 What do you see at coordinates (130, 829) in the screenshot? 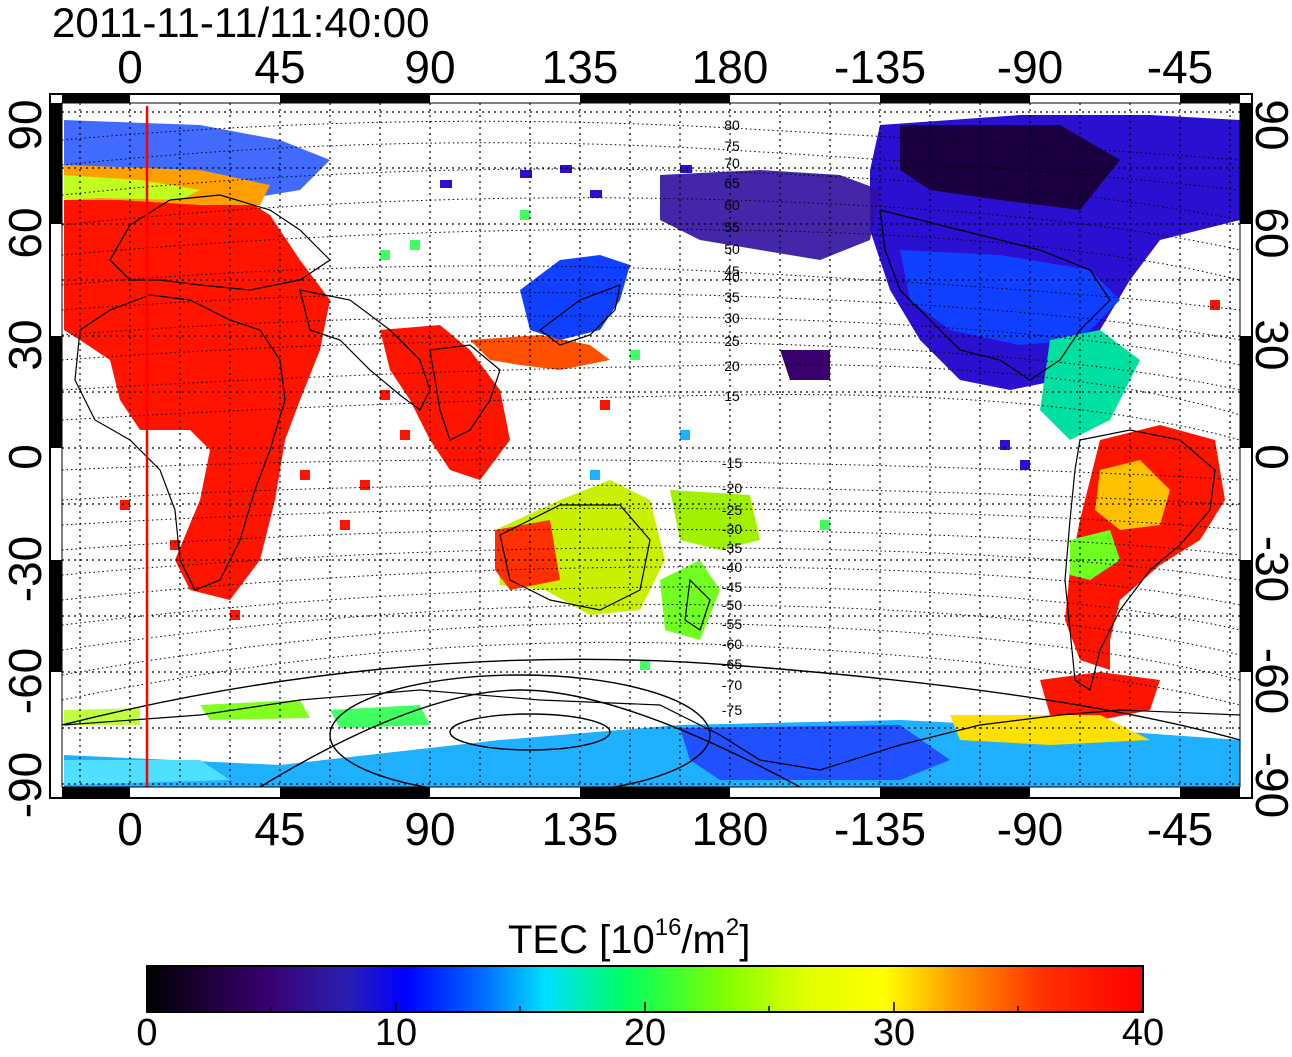
I see `lon-label-bottom: 0` at bounding box center [130, 829].